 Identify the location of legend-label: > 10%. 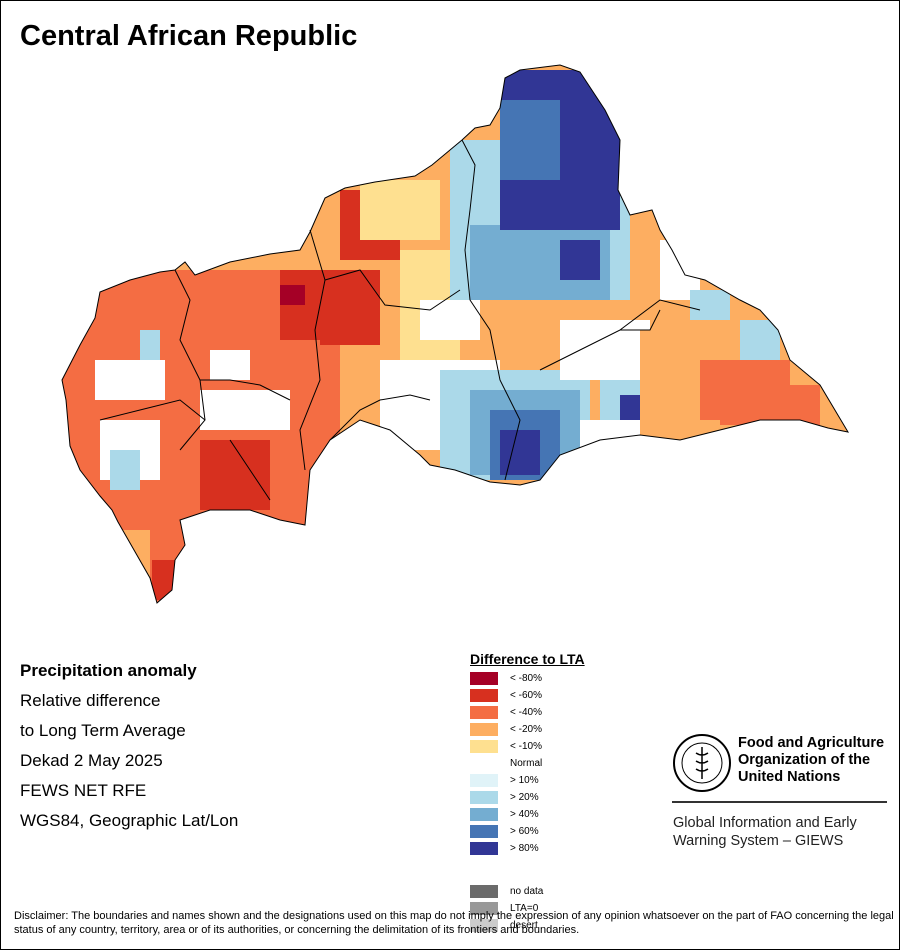
(524, 780).